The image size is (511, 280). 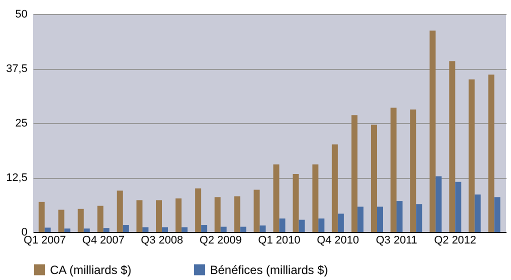 I want to click on y-tick-label: 37,5, so click(x=17, y=69).